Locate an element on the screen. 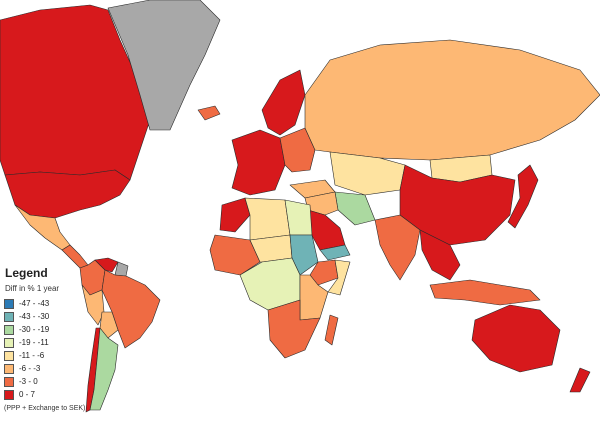  legend-item: -3 - 0 is located at coordinates (54, 381).